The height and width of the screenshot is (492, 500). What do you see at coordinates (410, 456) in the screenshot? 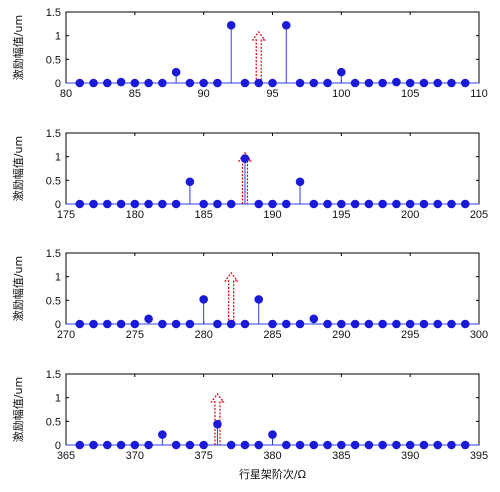
I see `x-tick-label: 390` at bounding box center [410, 456].